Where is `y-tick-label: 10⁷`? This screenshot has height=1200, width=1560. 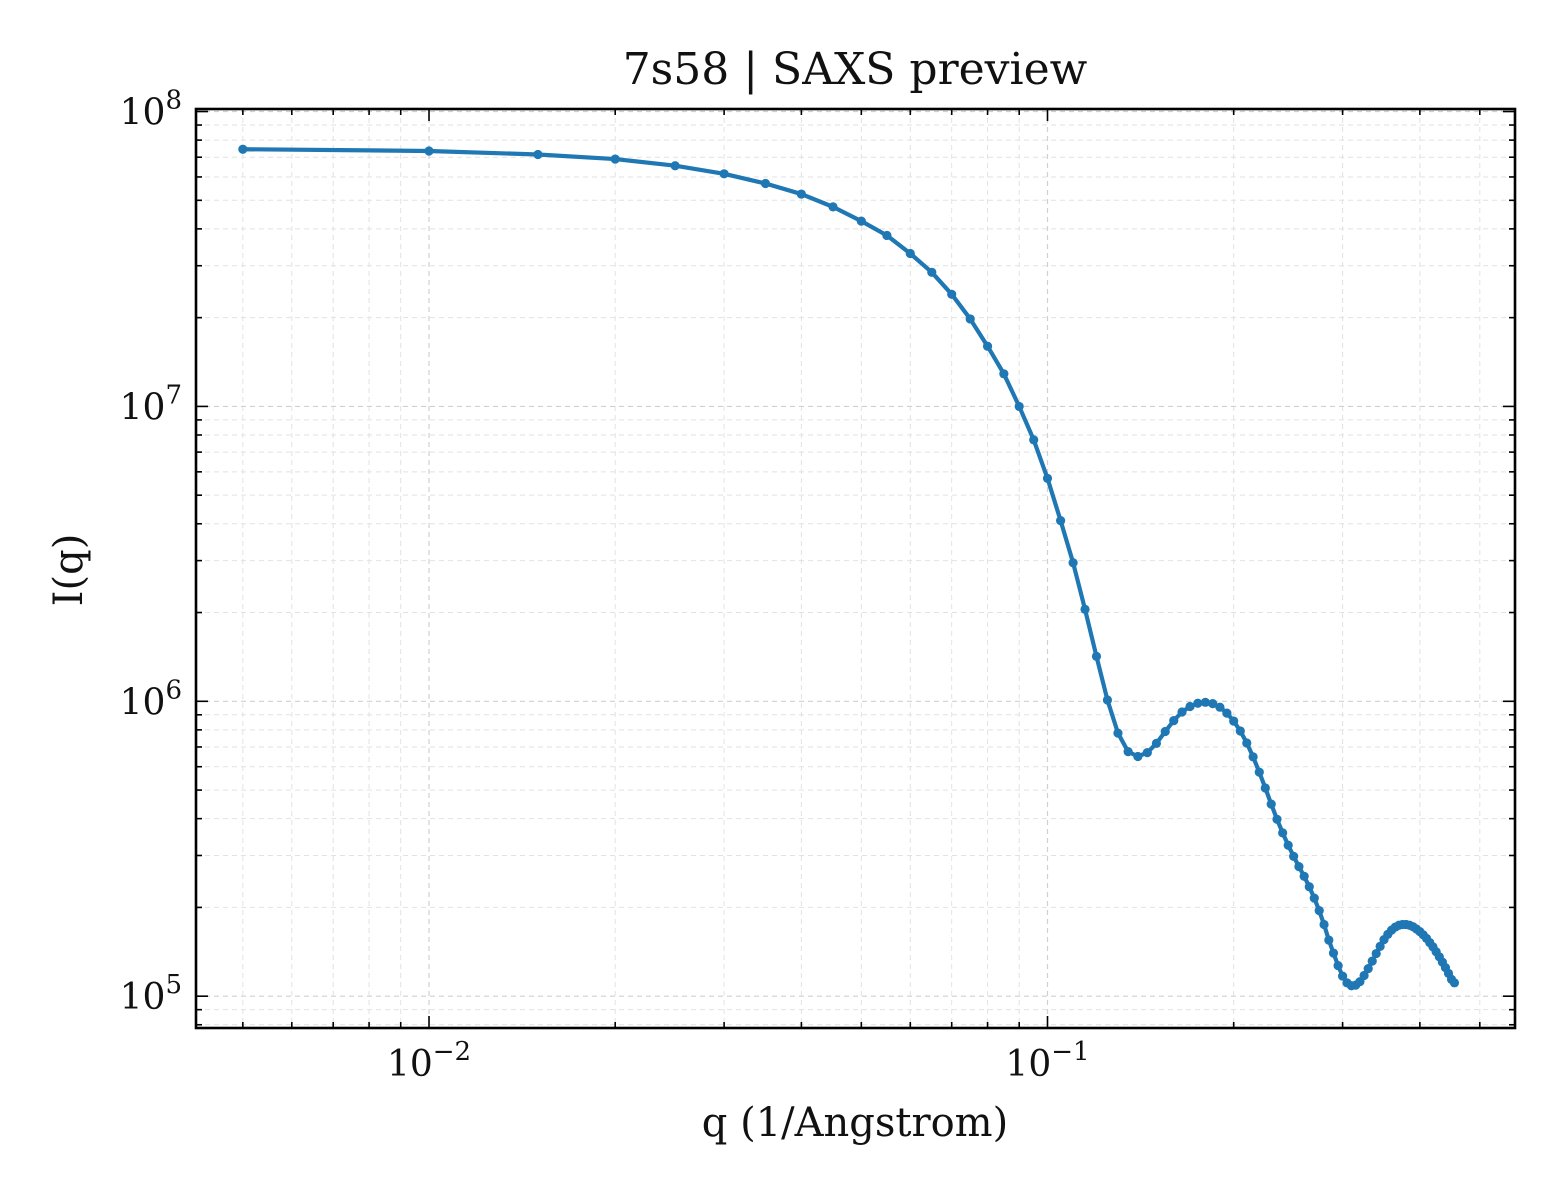
y-tick-label: 10⁷ is located at coordinates (151, 404).